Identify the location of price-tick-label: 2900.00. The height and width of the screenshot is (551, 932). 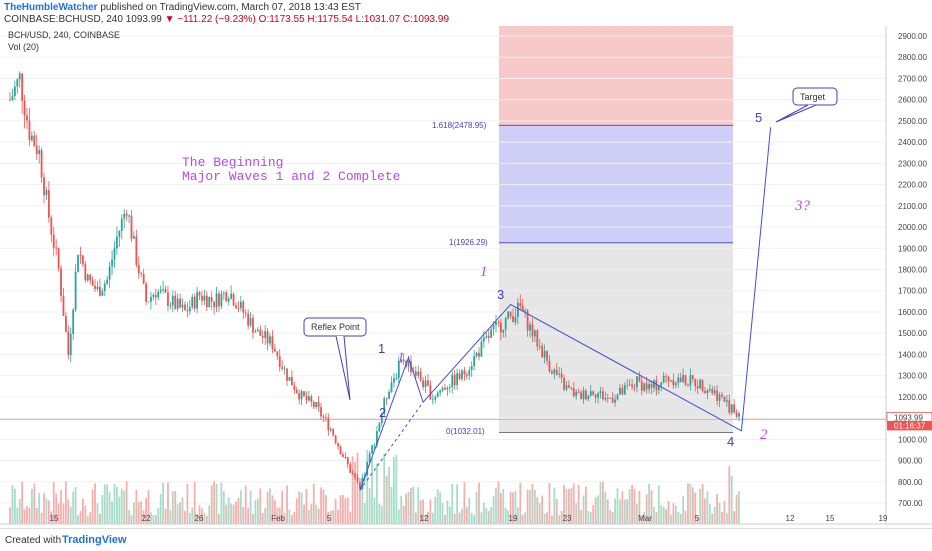
(912, 36).